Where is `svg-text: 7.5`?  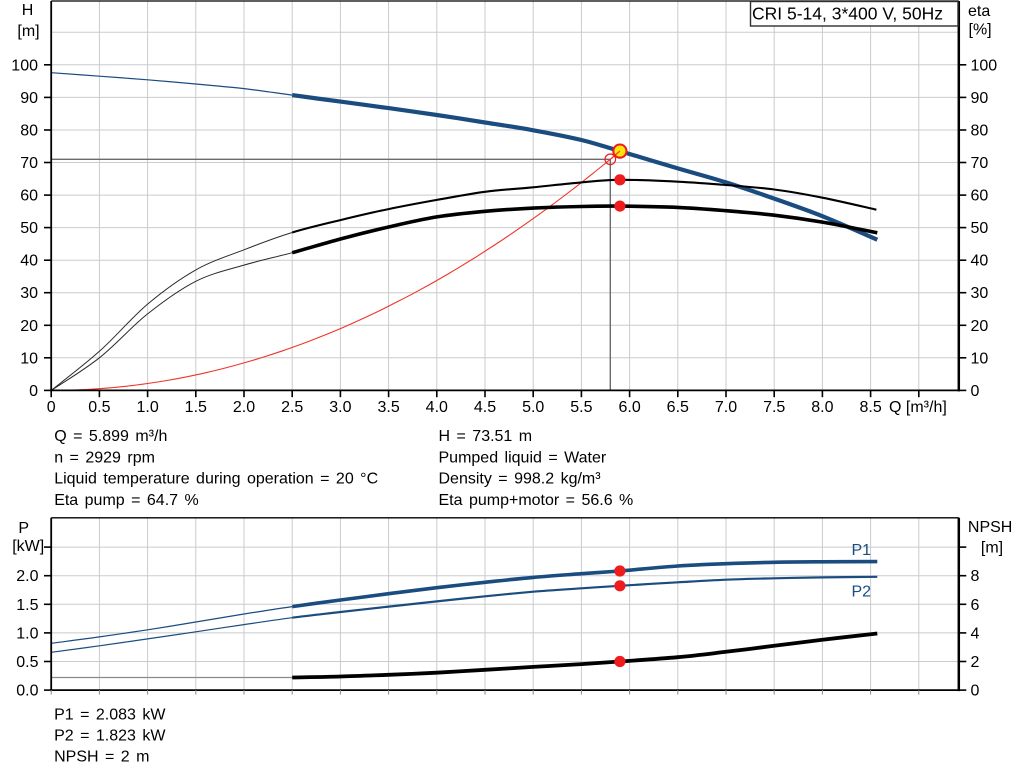 svg-text: 7.5 is located at coordinates (774, 407).